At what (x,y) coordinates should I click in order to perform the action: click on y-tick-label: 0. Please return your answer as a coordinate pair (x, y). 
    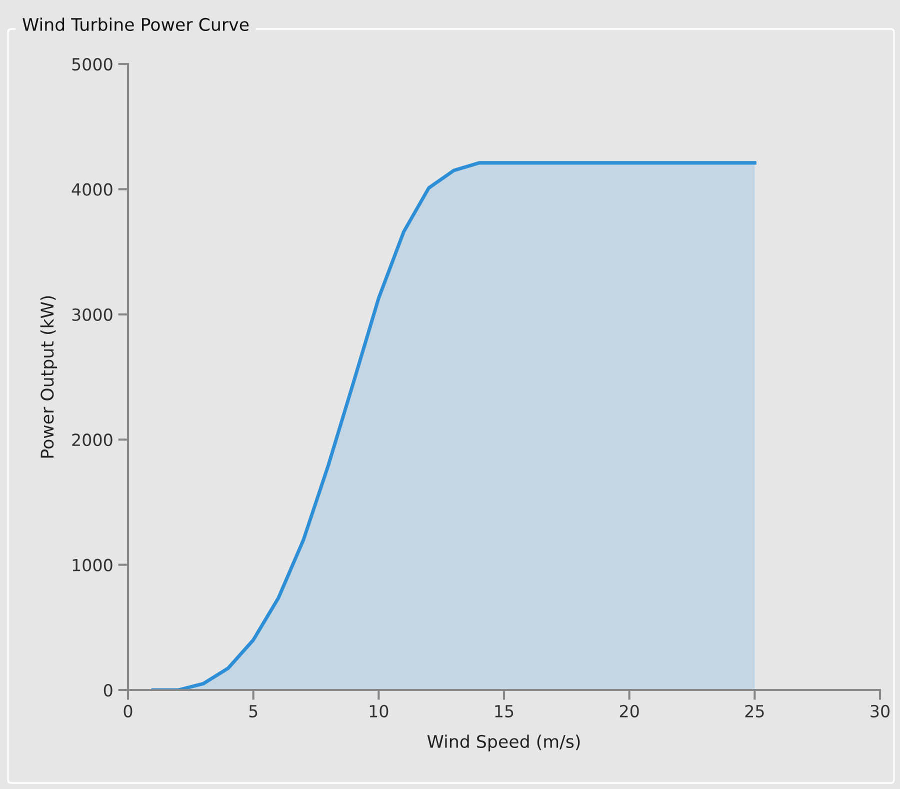
    Looking at the image, I should click on (108, 690).